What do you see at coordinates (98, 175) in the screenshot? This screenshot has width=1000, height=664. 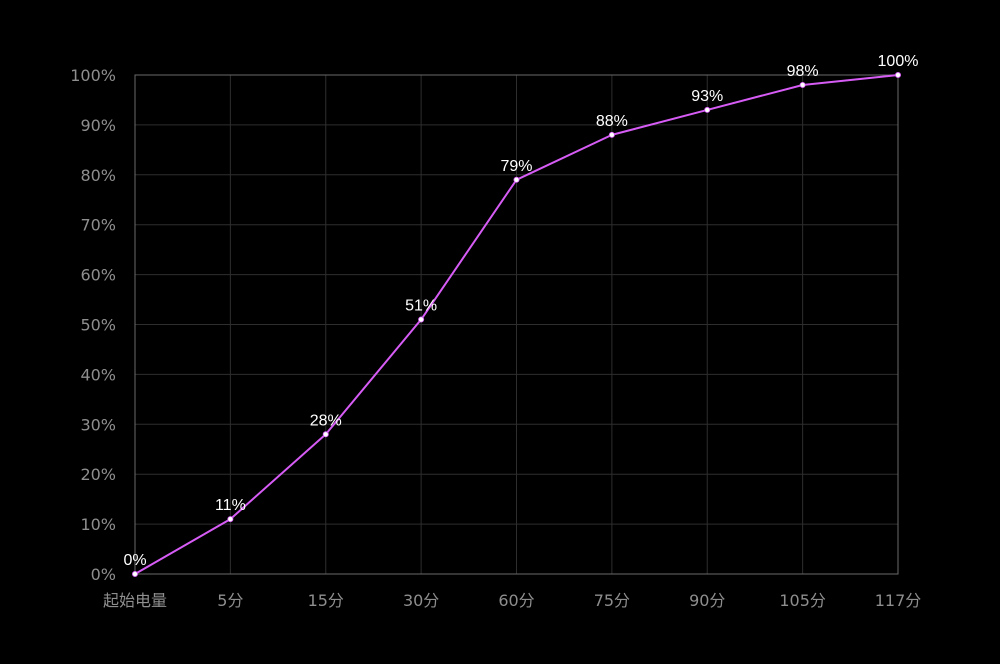 I see `y-tick-label: 80%` at bounding box center [98, 175].